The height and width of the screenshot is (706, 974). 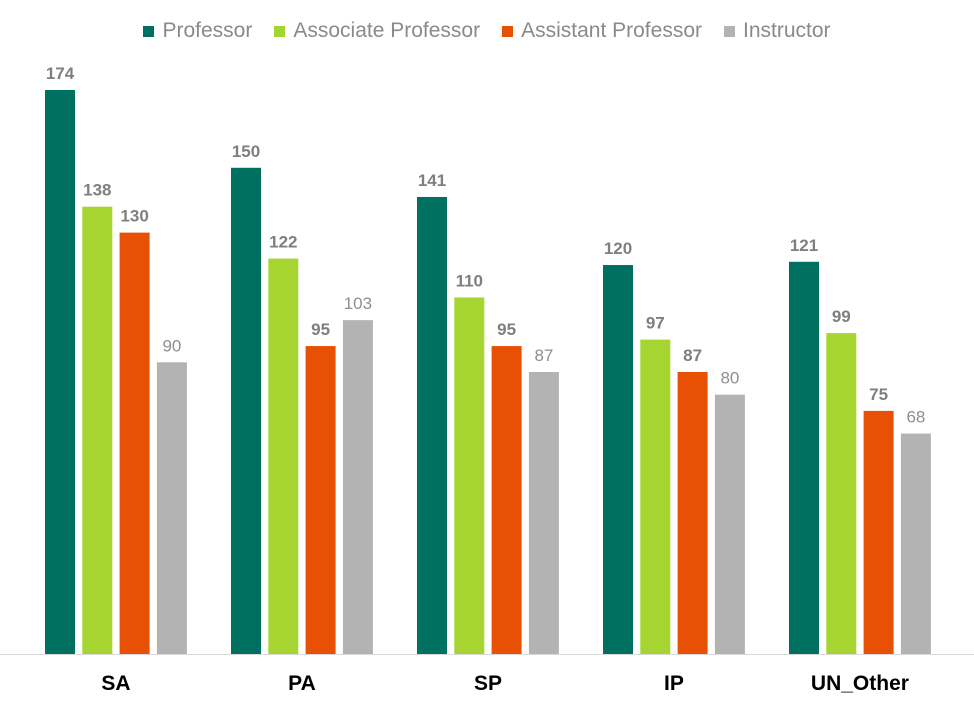 I want to click on category-label: SA, so click(x=115, y=683).